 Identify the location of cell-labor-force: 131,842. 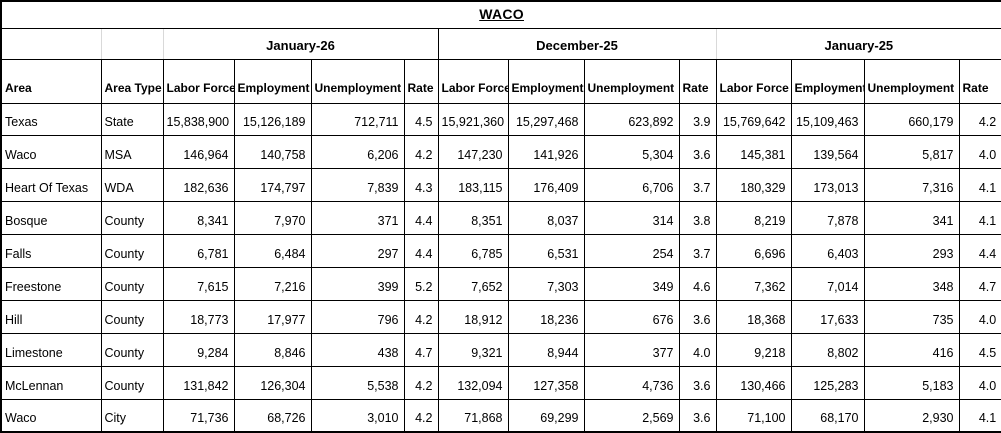
(198, 382).